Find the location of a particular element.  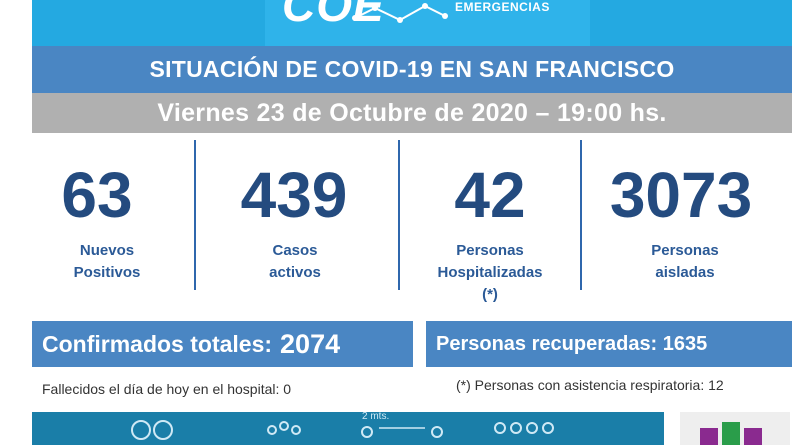

title-band: SITUACIÓN DE COVID-19 EN SAN FRANCISCO is located at coordinates (412, 69).